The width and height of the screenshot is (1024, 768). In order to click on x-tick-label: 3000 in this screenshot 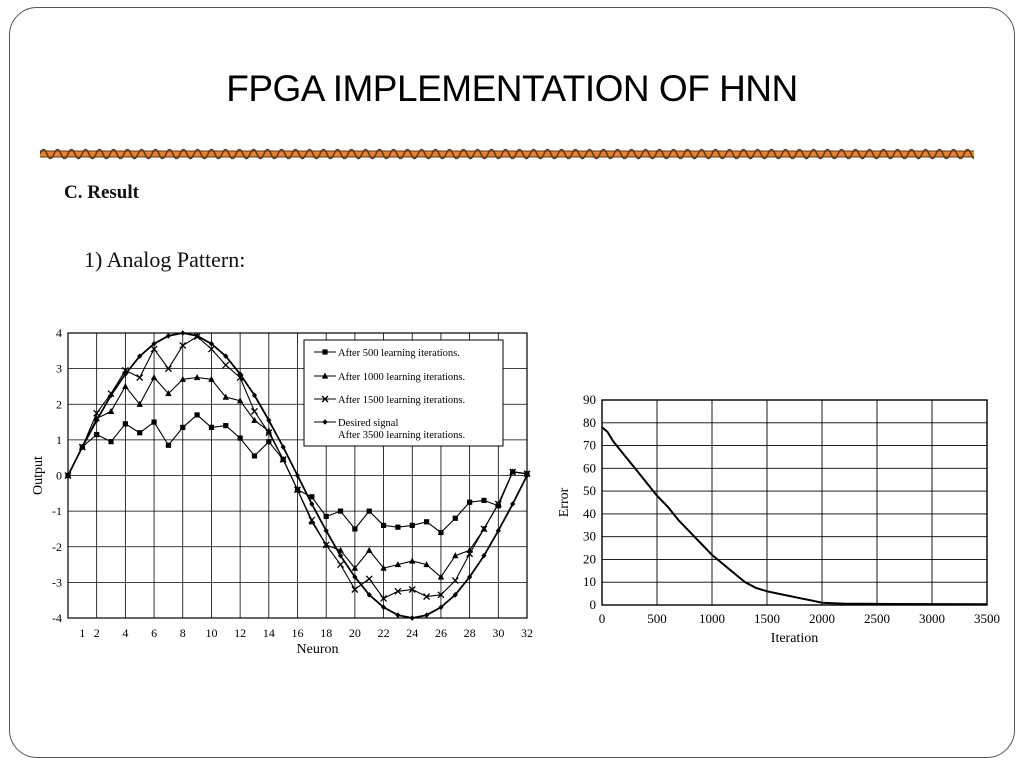, I will do `click(932, 618)`.